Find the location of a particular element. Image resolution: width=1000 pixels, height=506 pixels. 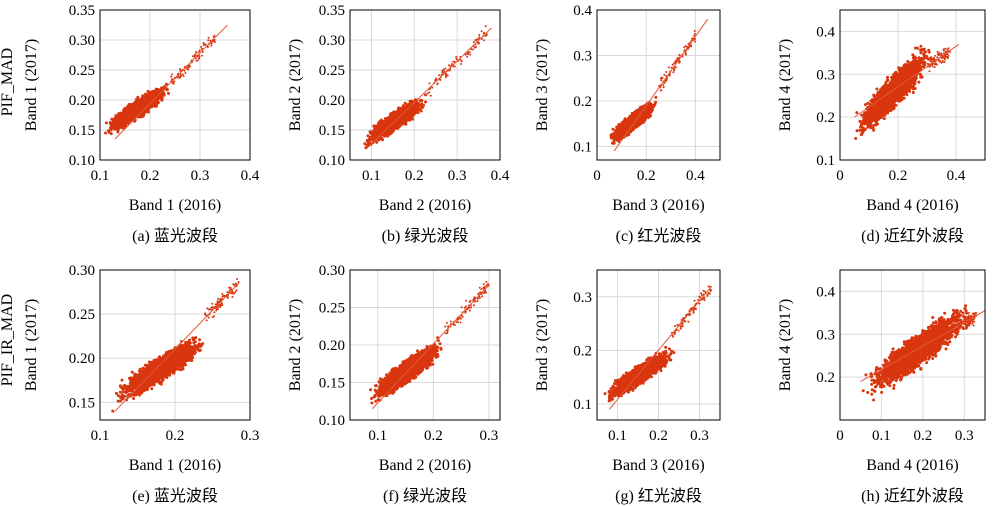

x-tick-label: 0.2 is located at coordinates (414, 176).